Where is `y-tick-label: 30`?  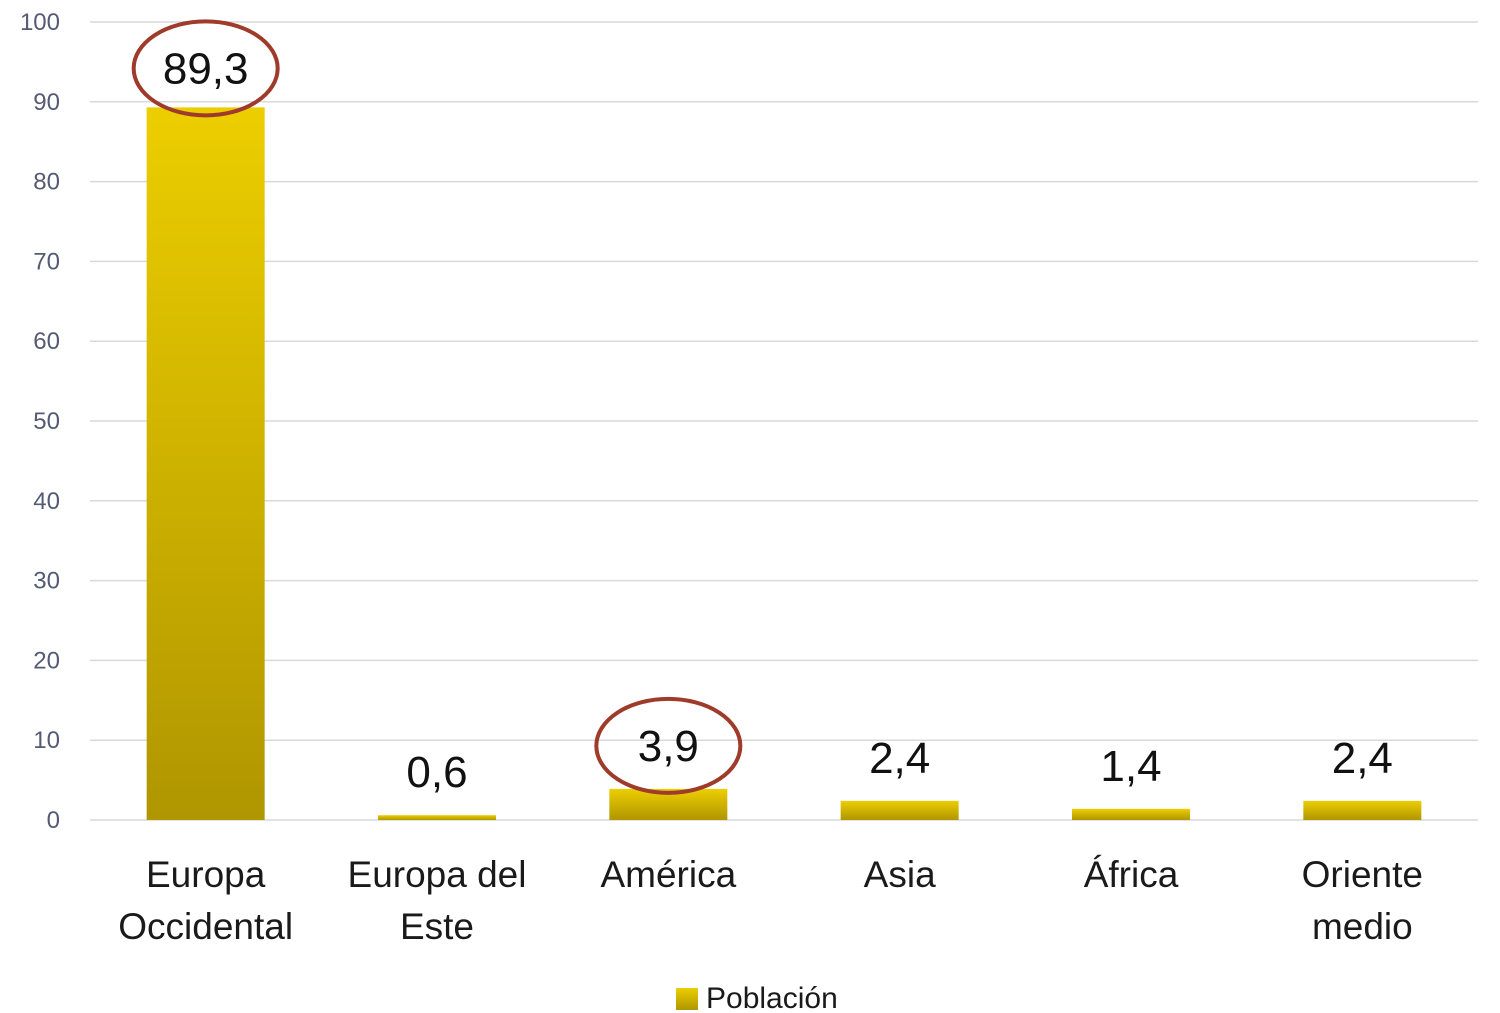 y-tick-label: 30 is located at coordinates (46, 581).